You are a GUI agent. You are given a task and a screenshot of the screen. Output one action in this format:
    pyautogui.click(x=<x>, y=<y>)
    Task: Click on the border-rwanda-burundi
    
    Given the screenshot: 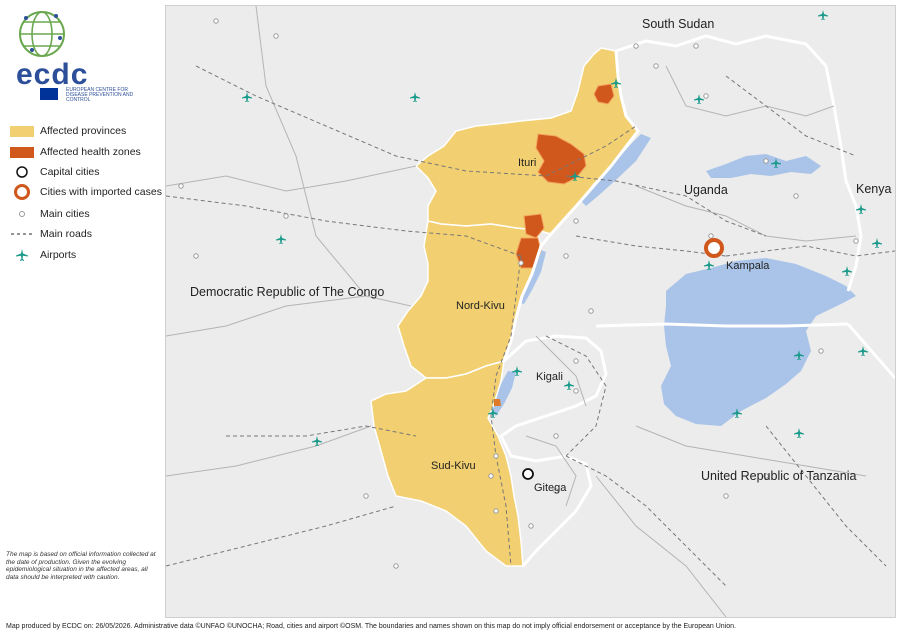 What is the action you would take?
    pyautogui.click(x=553, y=450)
    